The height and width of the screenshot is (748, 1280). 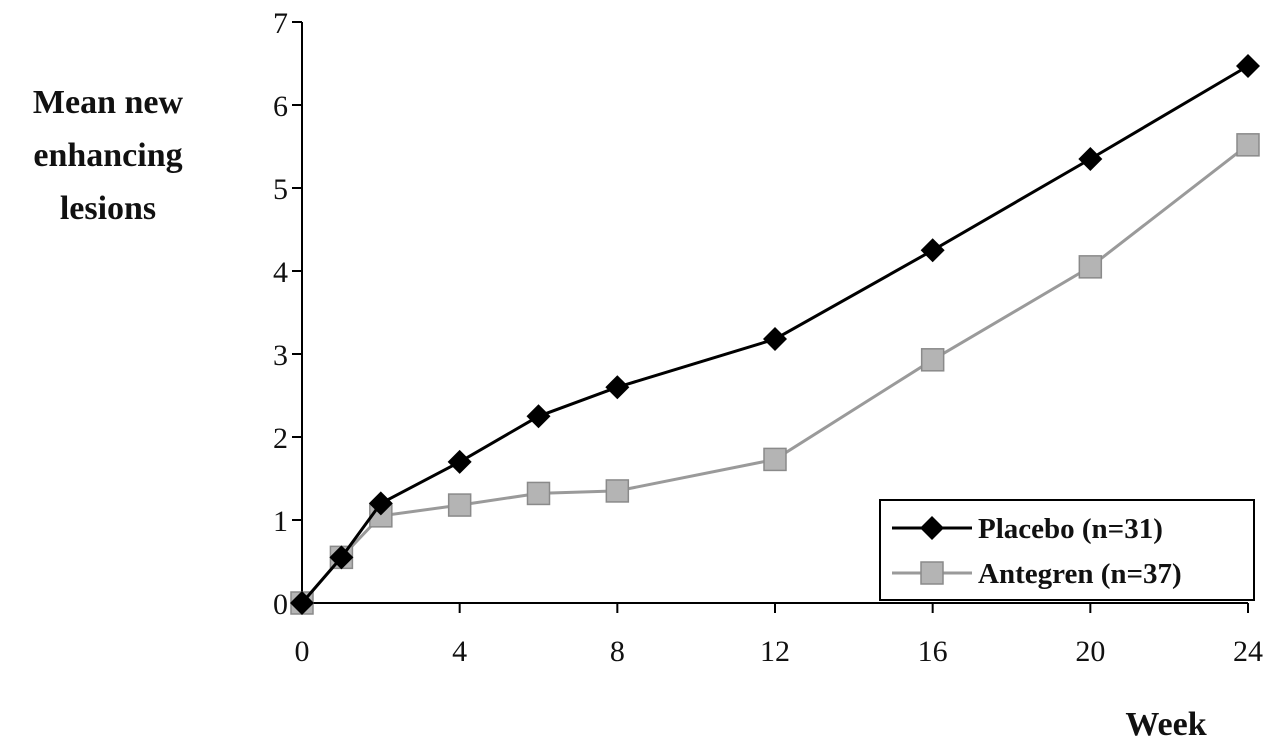 I want to click on y-axis-title-line-3: lesions, so click(x=108, y=208).